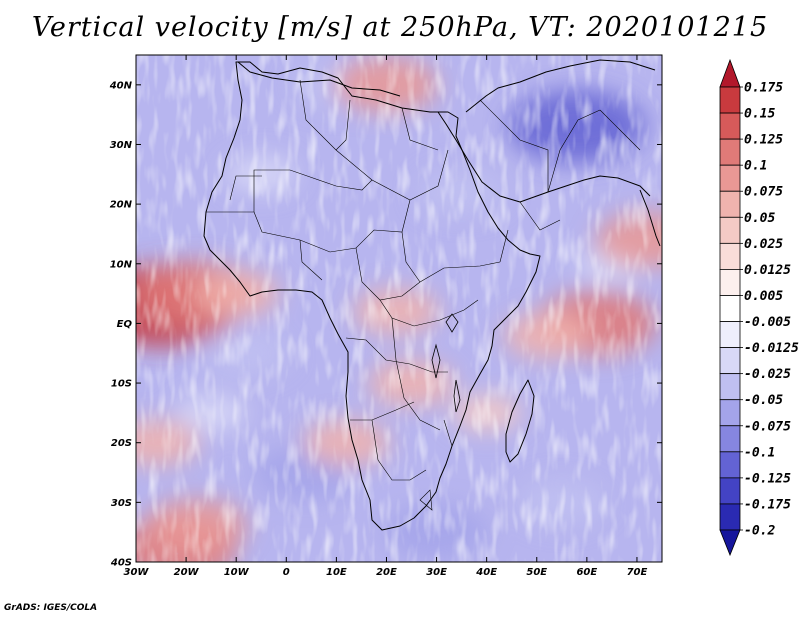  What do you see at coordinates (336, 572) in the screenshot?
I see `x-tick-label: 10E` at bounding box center [336, 572].